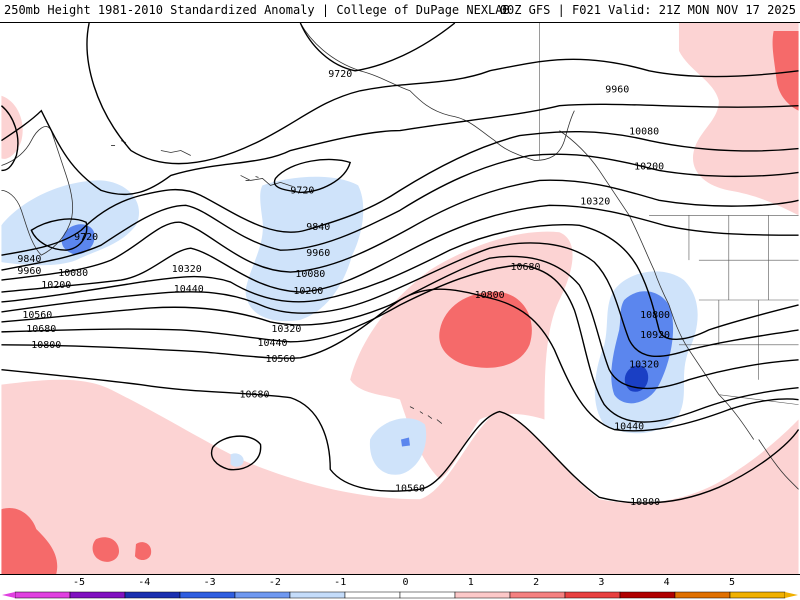 Image resolution: width=800 pixels, height=600 pixels. Describe the element at coordinates (9, 138) in the screenshot. I see `contour-kamchatka` at that location.